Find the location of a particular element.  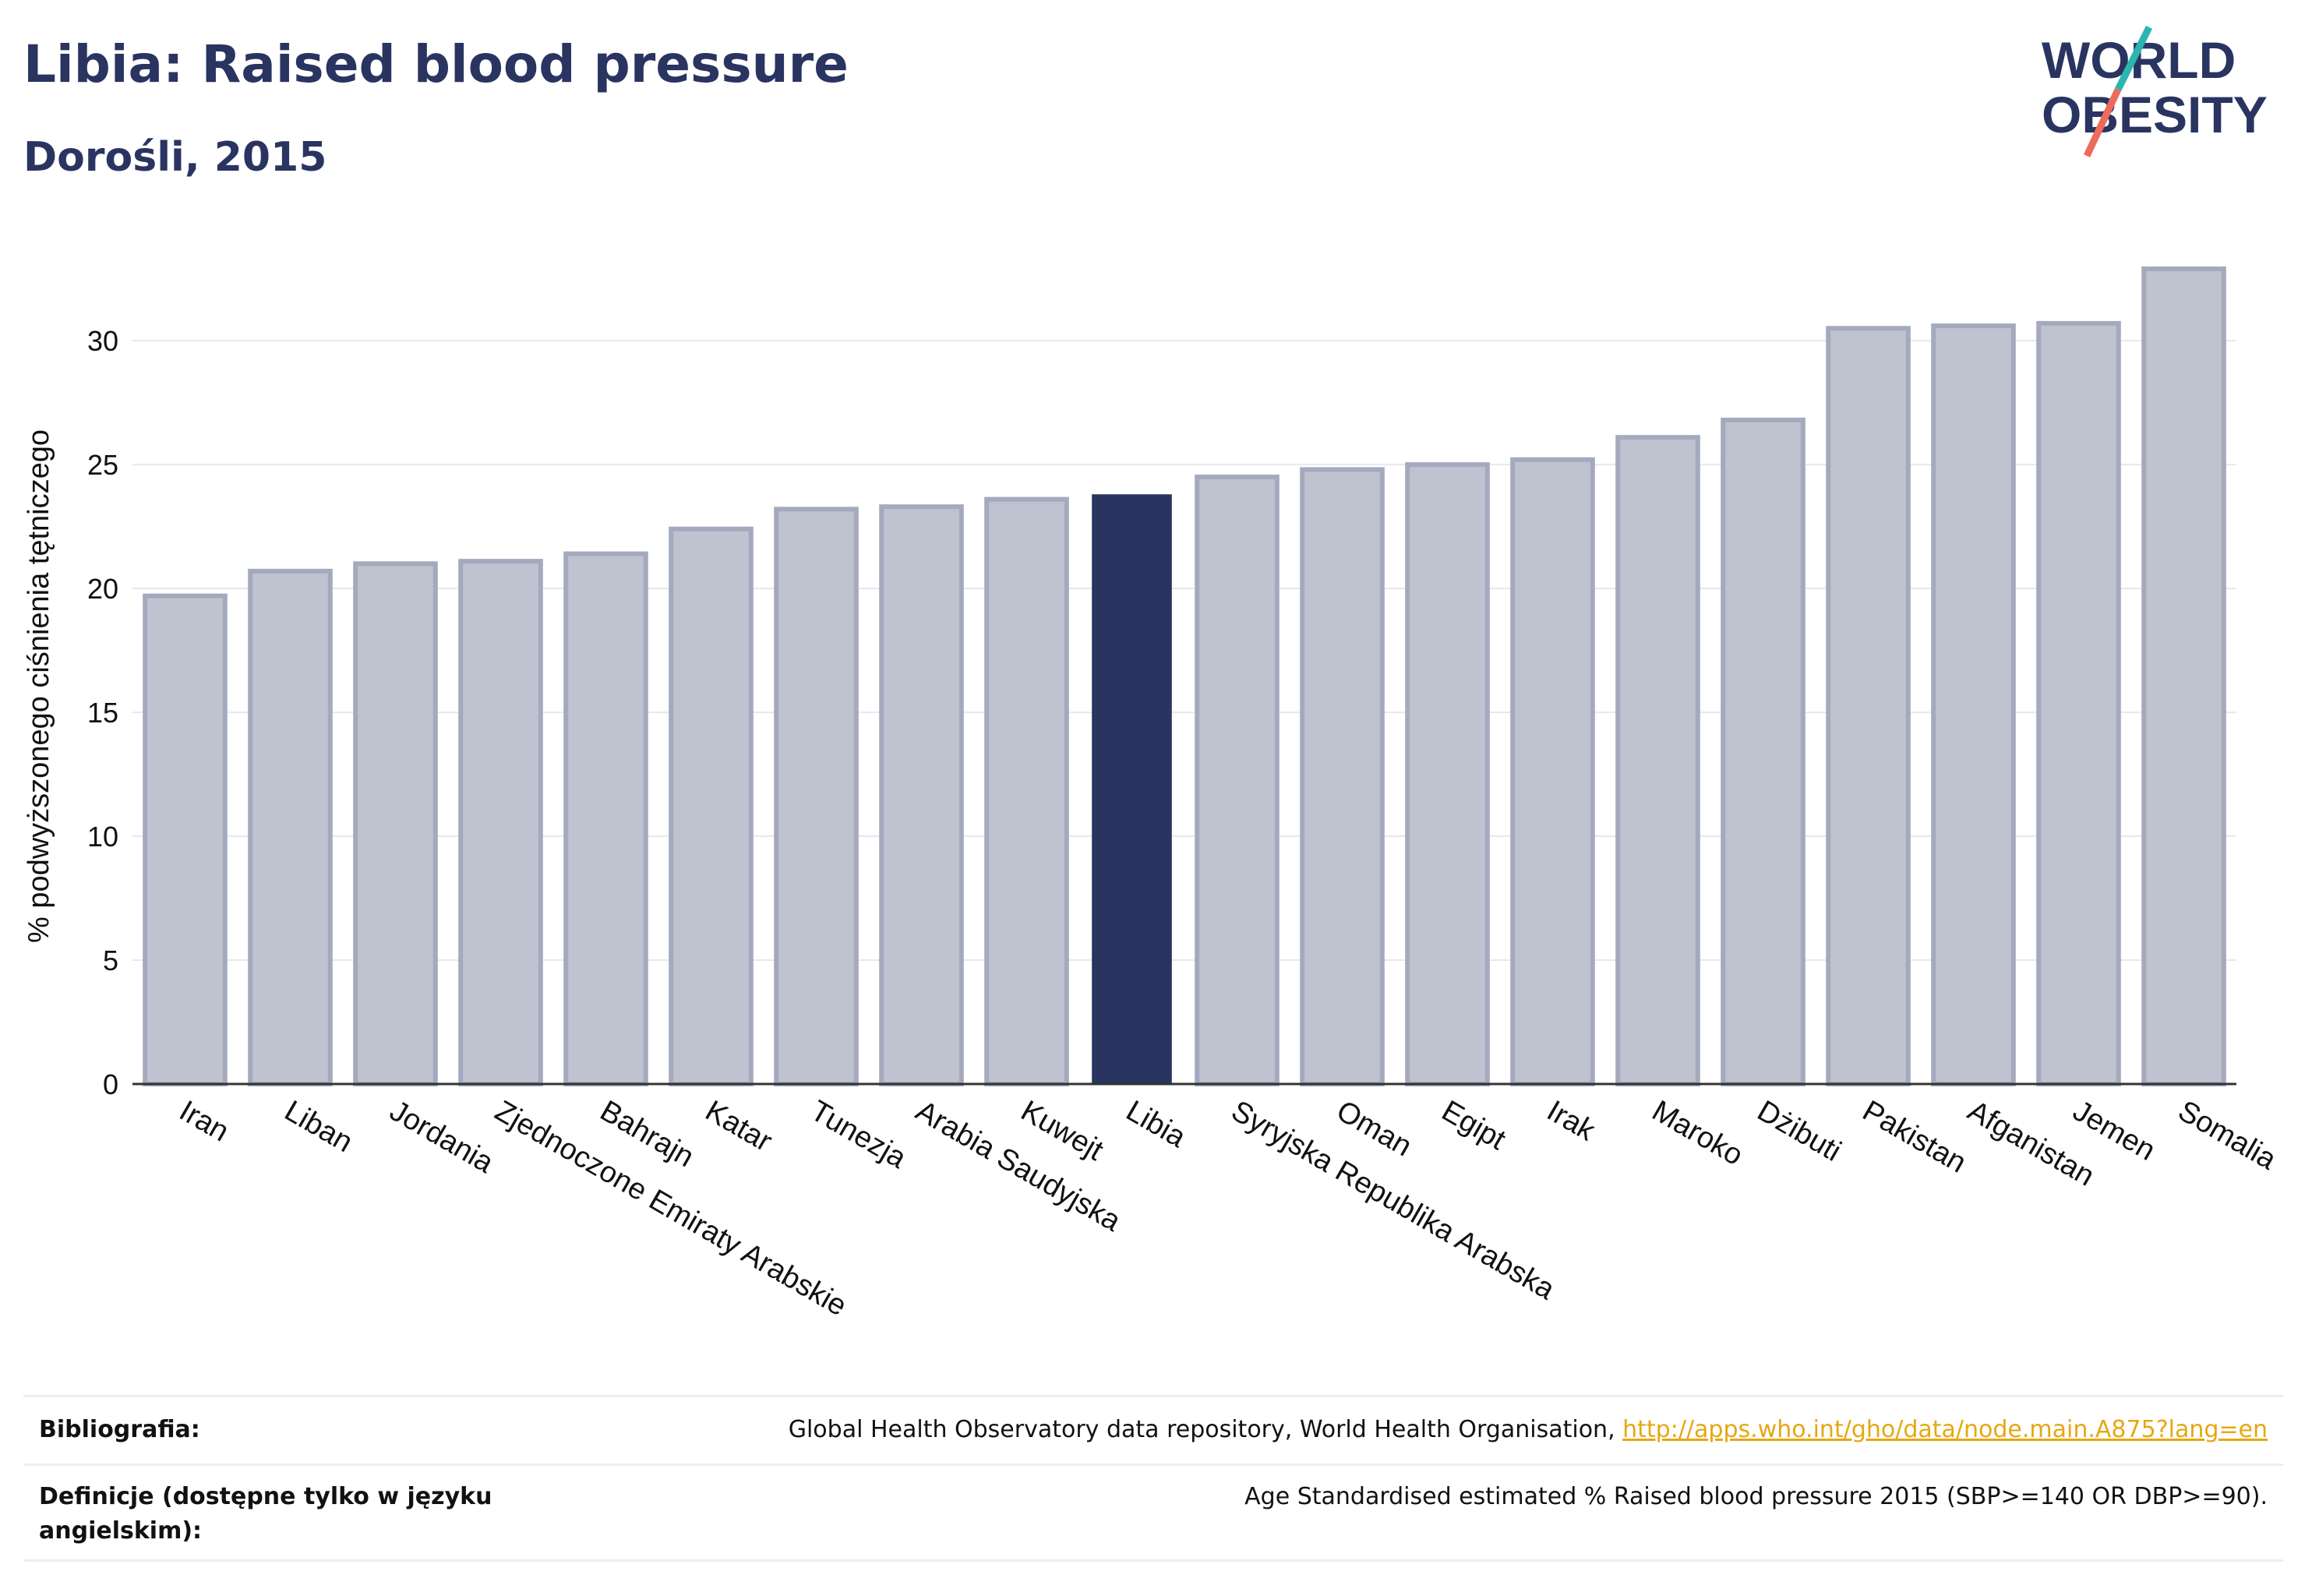

y-tick-label: 20 is located at coordinates (102, 589).